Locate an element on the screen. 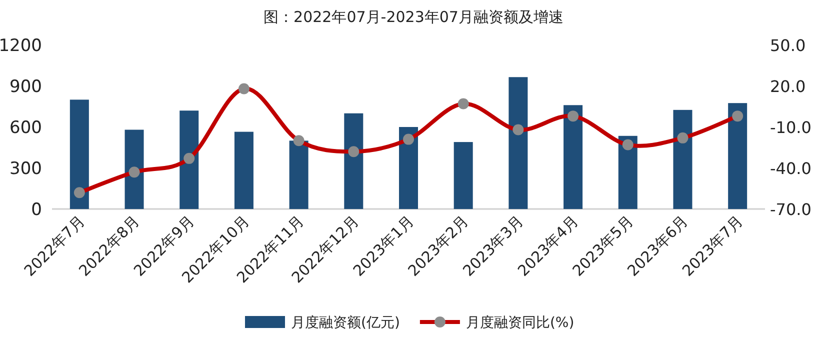  legend-label: 月度融资同比(%) is located at coordinates (520, 323).